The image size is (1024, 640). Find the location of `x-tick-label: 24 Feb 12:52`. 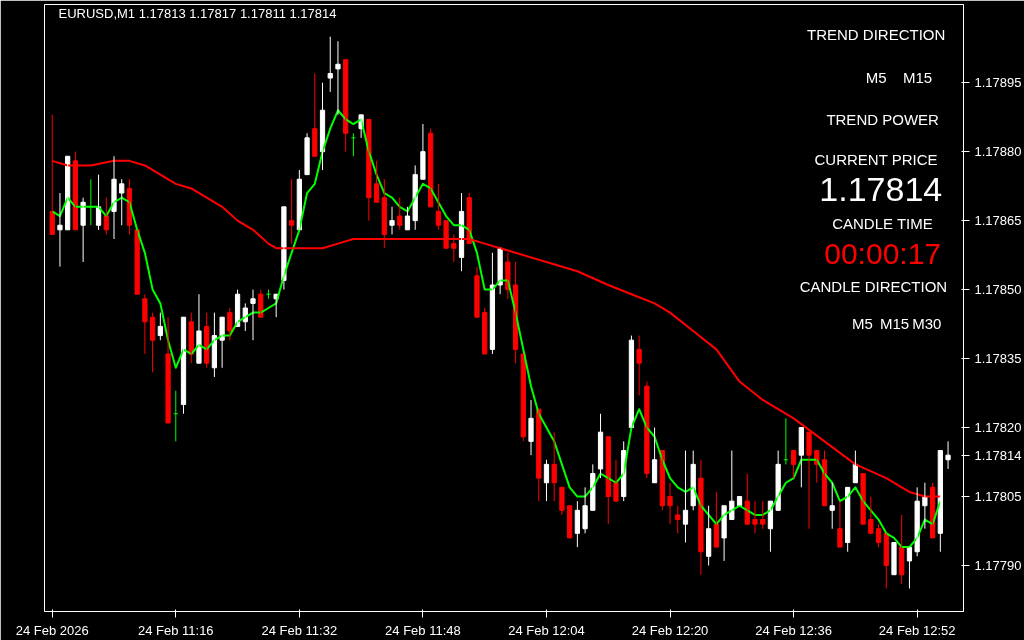

x-tick-label: 24 Feb 12:52 is located at coordinates (917, 630).